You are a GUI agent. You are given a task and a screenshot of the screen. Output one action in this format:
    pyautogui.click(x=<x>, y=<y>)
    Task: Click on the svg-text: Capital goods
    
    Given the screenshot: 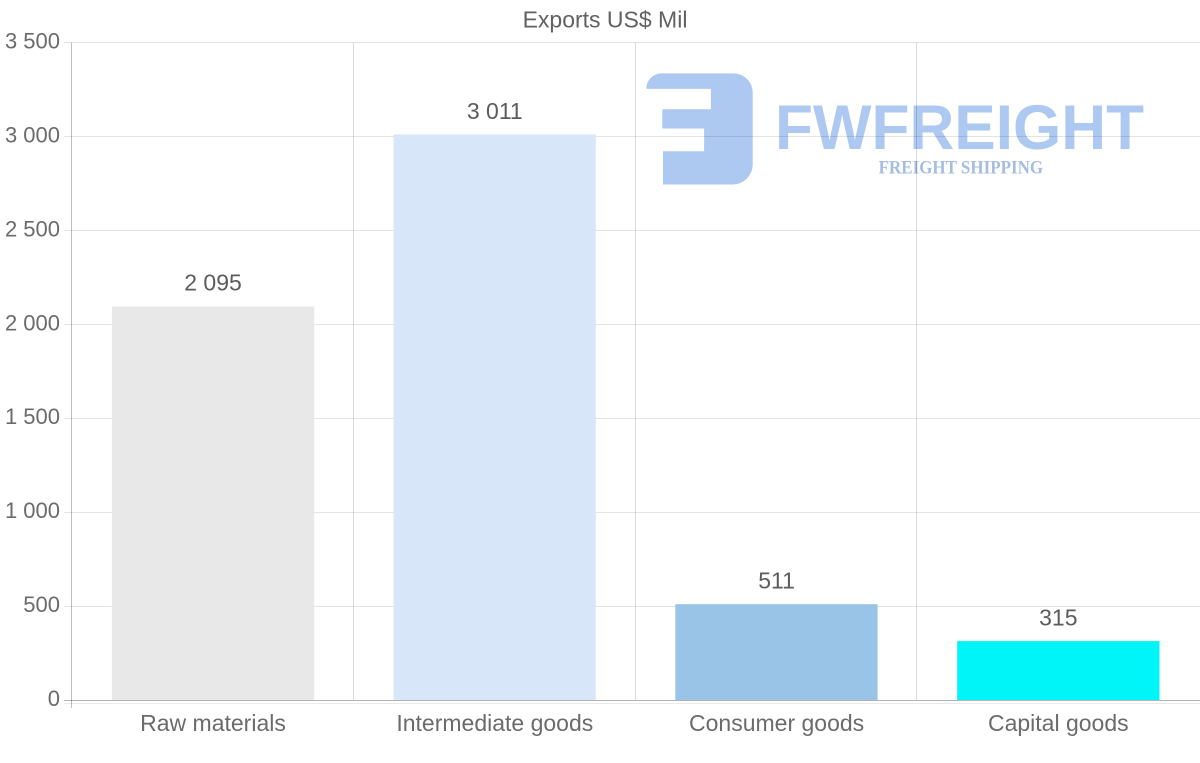 What is the action you would take?
    pyautogui.click(x=1058, y=723)
    